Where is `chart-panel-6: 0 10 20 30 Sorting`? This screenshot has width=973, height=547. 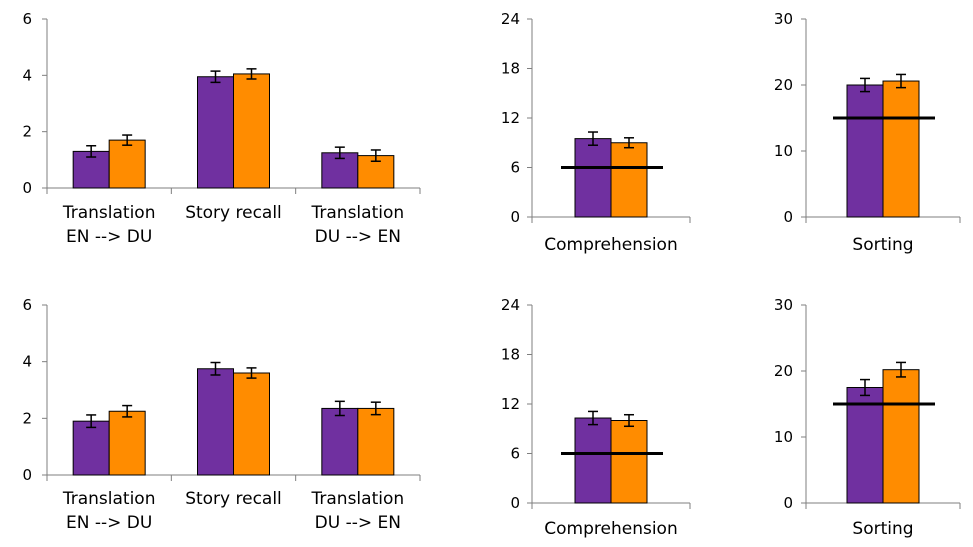
chart-panel-6: 0 10 20 30 Sorting is located at coordinates (867, 417).